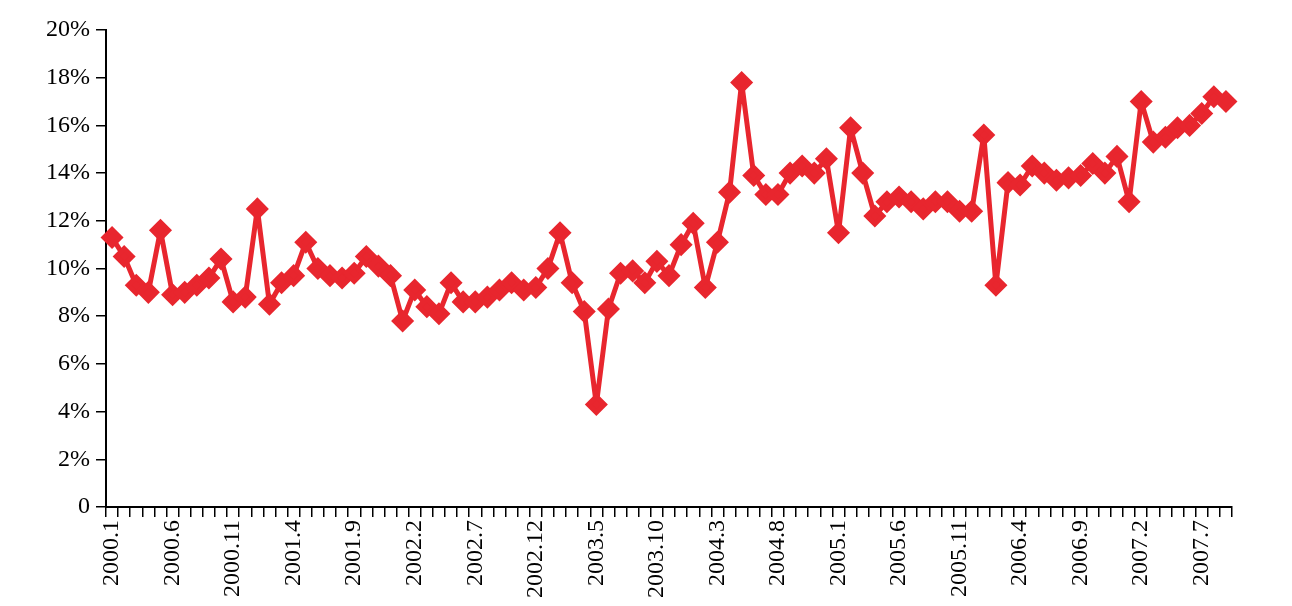 The height and width of the screenshot is (606, 1292). I want to click on y-tick-label: 0, so click(83, 505).